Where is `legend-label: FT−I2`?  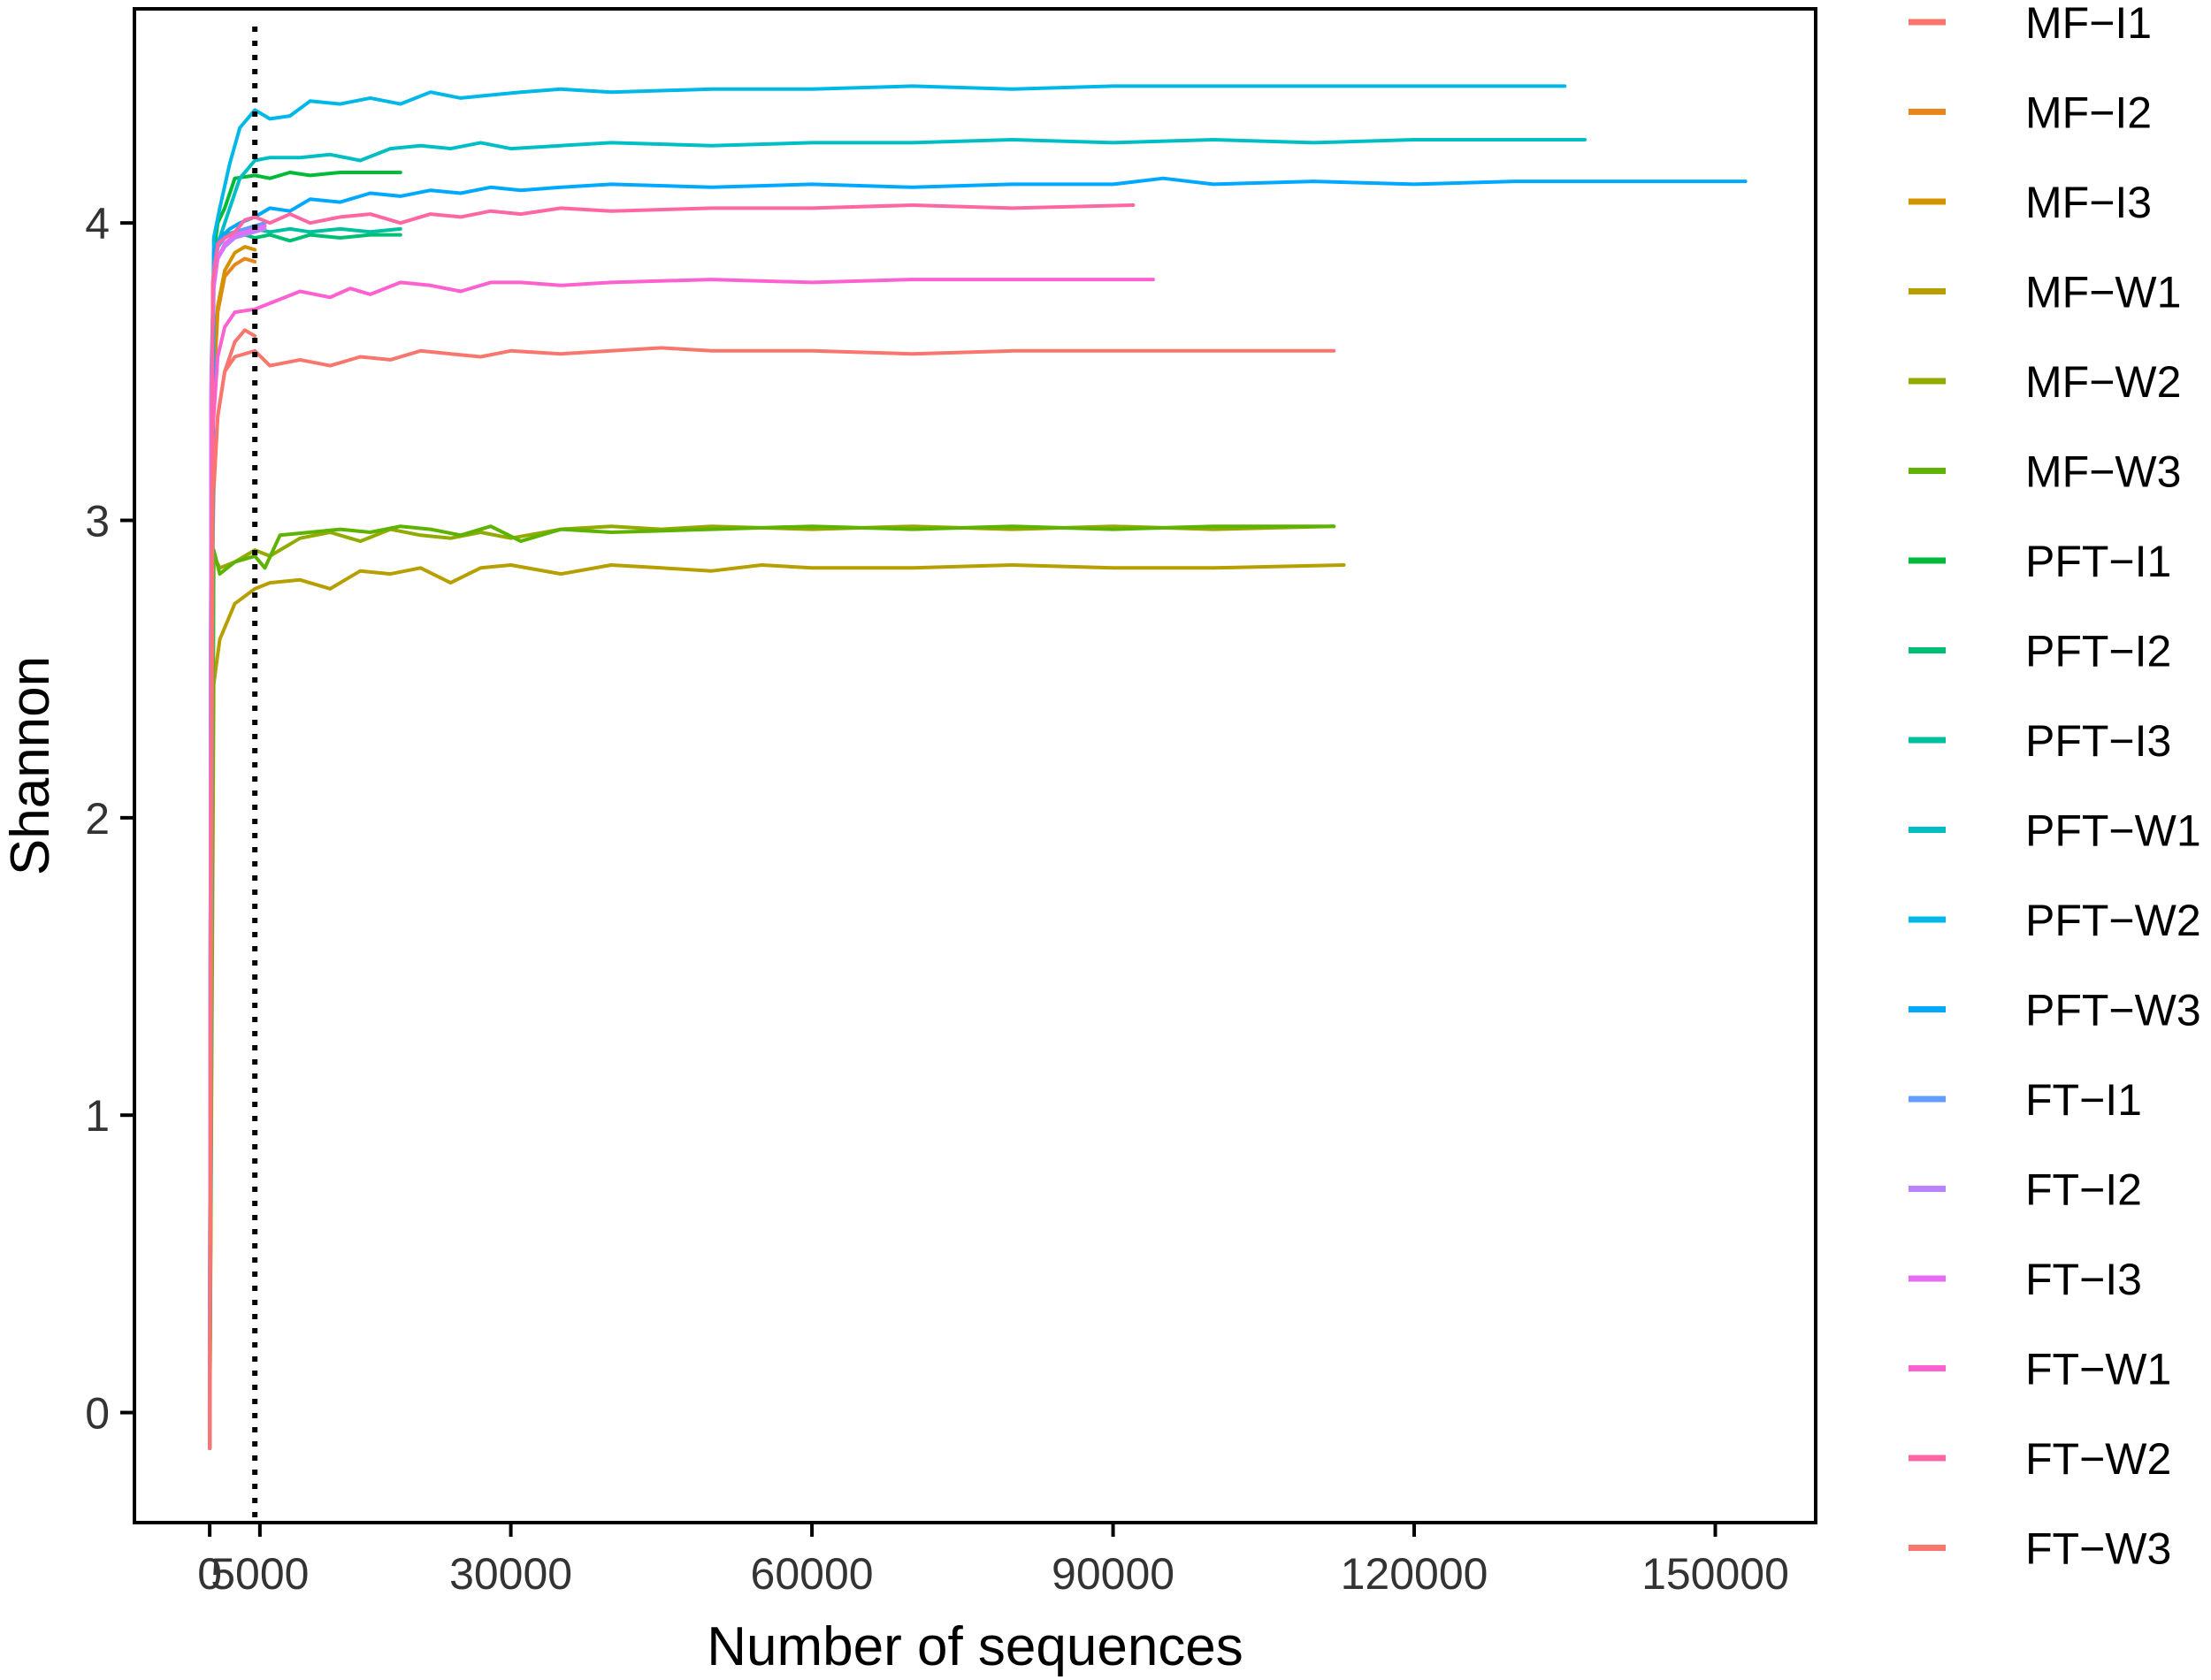 legend-label: FT−I2 is located at coordinates (2083, 1190).